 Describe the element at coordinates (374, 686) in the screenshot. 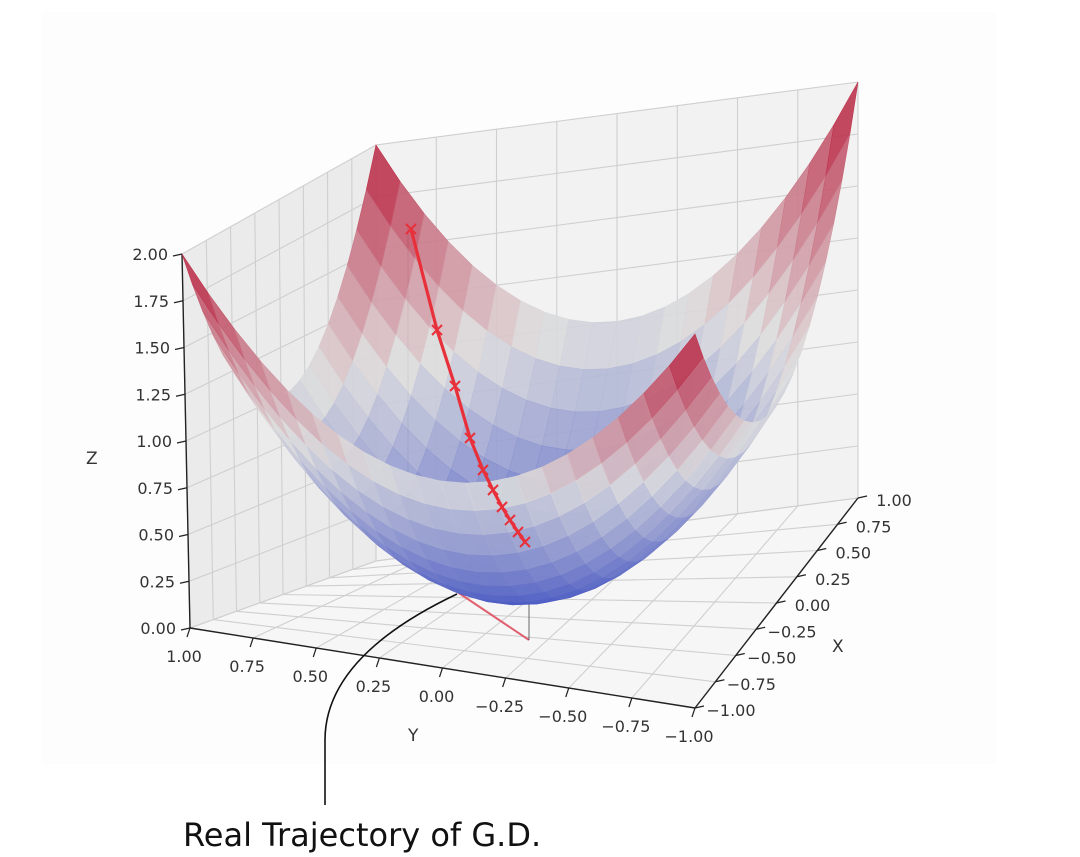

I see `y-tick-label: 0.25` at that location.